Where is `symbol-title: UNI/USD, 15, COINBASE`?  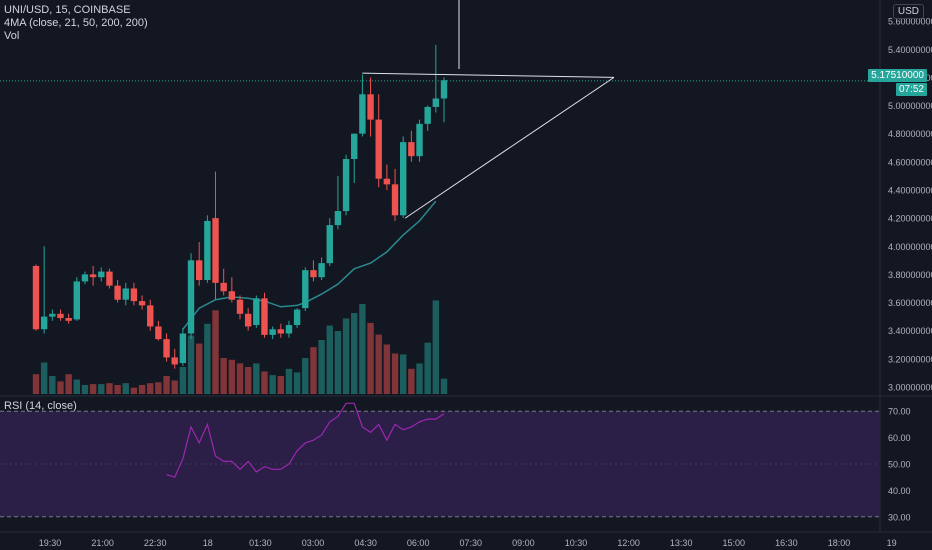
symbol-title: UNI/USD, 15, COINBASE is located at coordinates (67, 10).